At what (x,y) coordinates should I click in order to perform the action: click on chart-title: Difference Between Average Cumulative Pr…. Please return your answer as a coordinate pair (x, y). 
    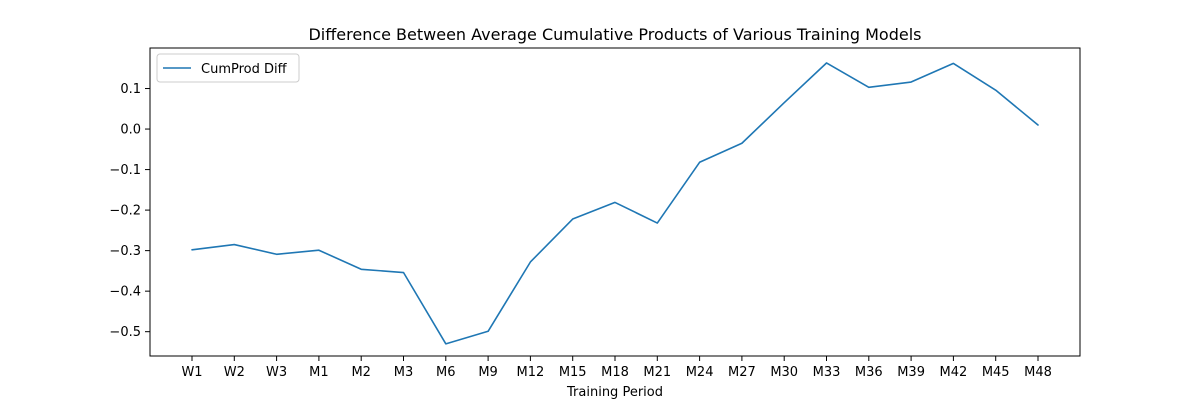
    Looking at the image, I should click on (614, 34).